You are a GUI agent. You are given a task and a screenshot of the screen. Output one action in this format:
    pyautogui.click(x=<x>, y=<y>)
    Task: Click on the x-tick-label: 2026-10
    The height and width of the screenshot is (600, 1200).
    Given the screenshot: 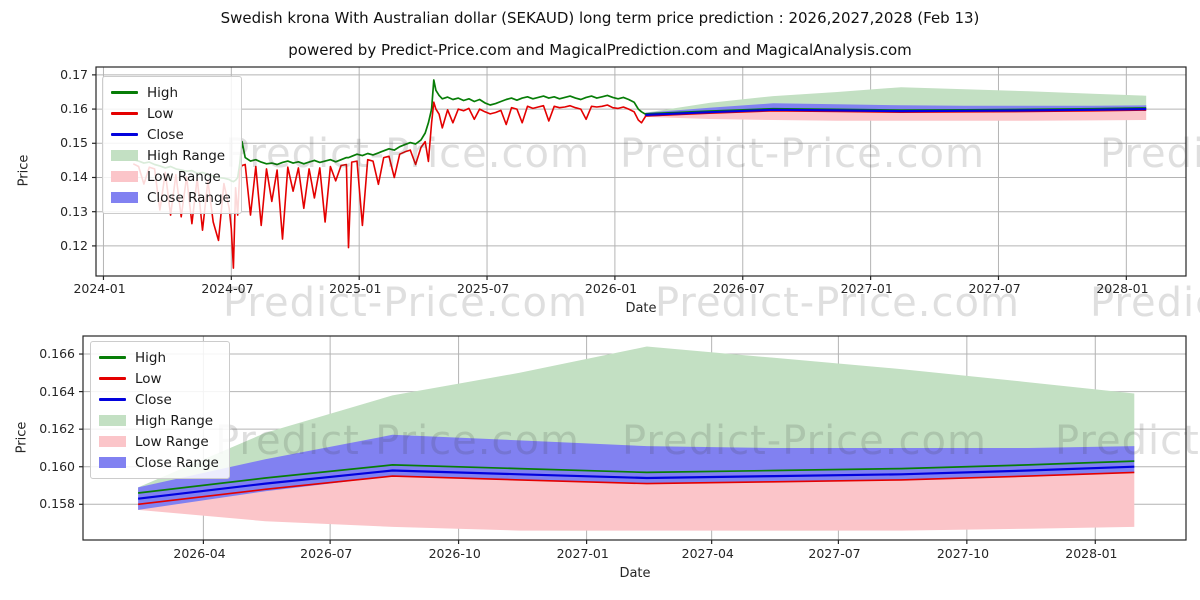 What is the action you would take?
    pyautogui.click(x=454, y=553)
    